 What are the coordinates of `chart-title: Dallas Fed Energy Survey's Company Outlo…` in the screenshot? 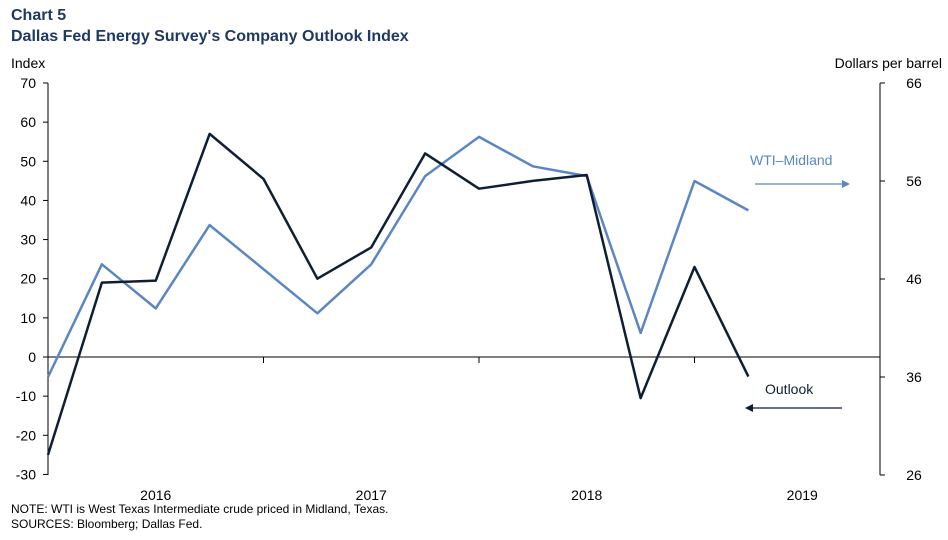 It's located at (210, 36).